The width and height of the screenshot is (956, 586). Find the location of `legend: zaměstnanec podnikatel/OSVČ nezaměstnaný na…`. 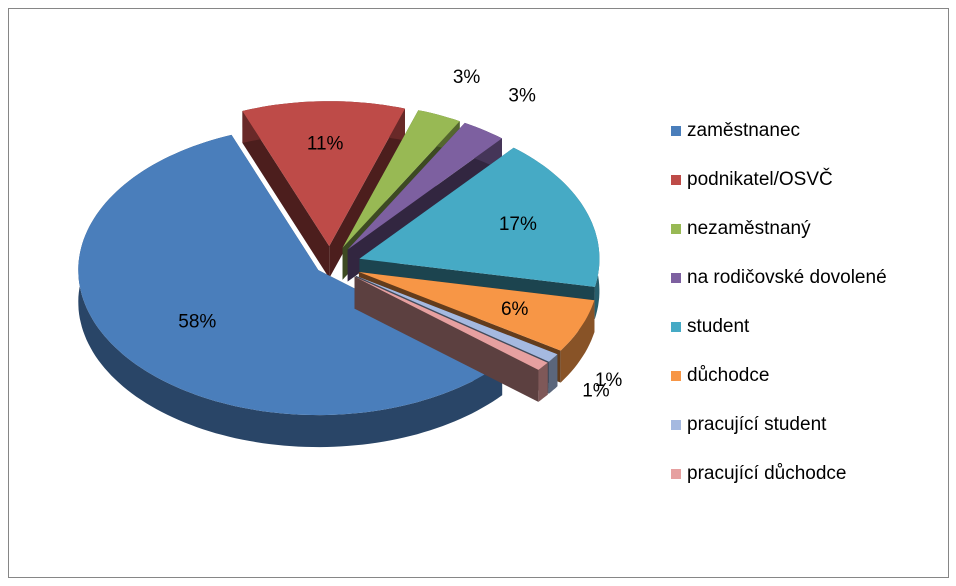

legend: zaměstnanec podnikatel/OSVČ nezaměstnaný na… is located at coordinates (779, 302).